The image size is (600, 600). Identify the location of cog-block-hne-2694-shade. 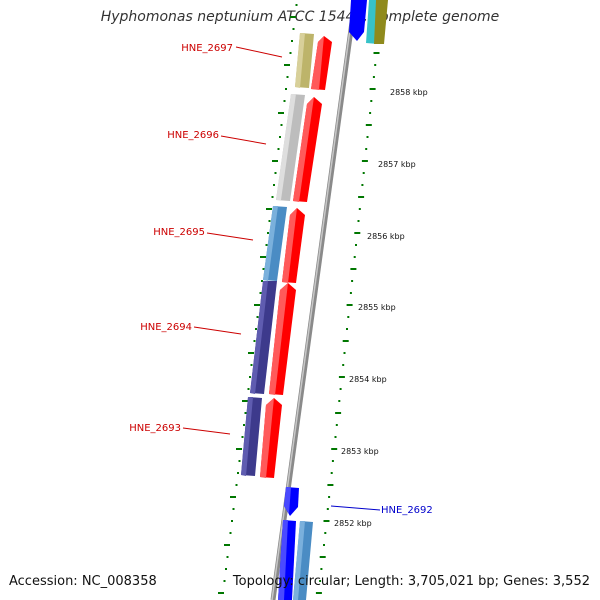
(259, 337).